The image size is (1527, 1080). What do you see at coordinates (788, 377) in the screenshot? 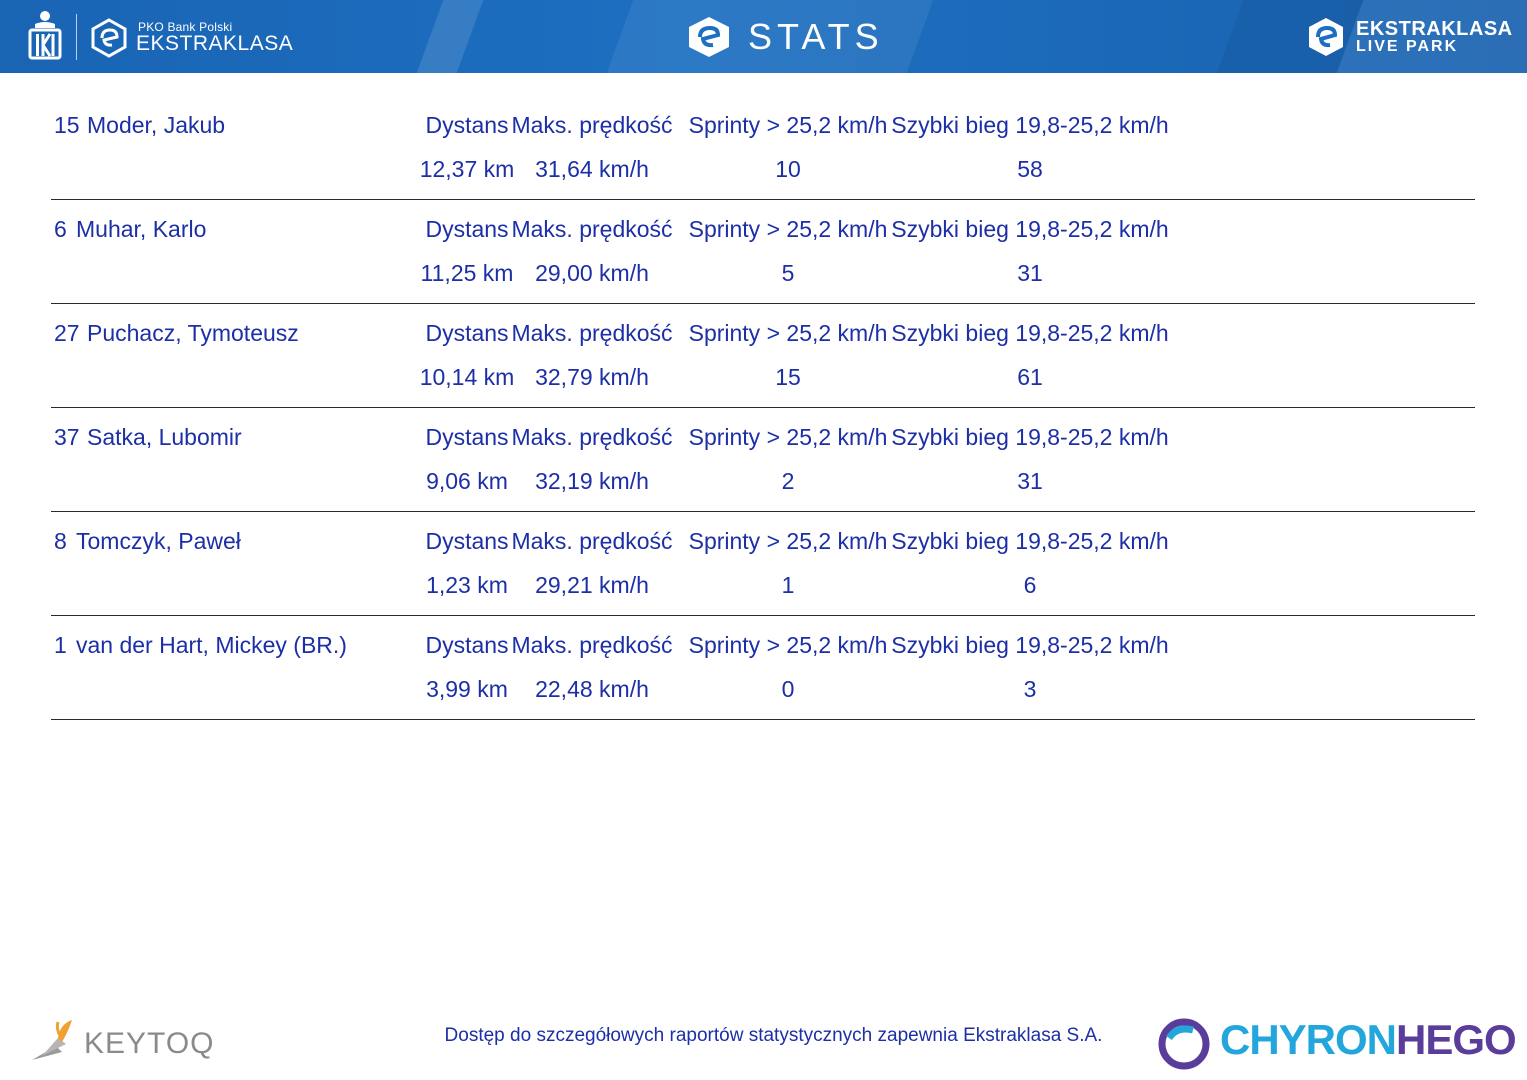
I see `sprints-value: 15` at bounding box center [788, 377].